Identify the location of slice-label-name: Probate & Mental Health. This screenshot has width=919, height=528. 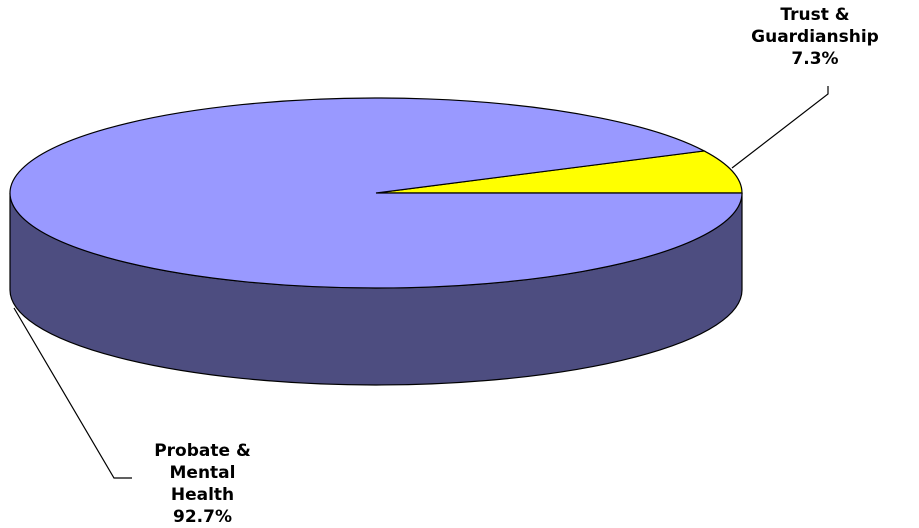
(202, 473).